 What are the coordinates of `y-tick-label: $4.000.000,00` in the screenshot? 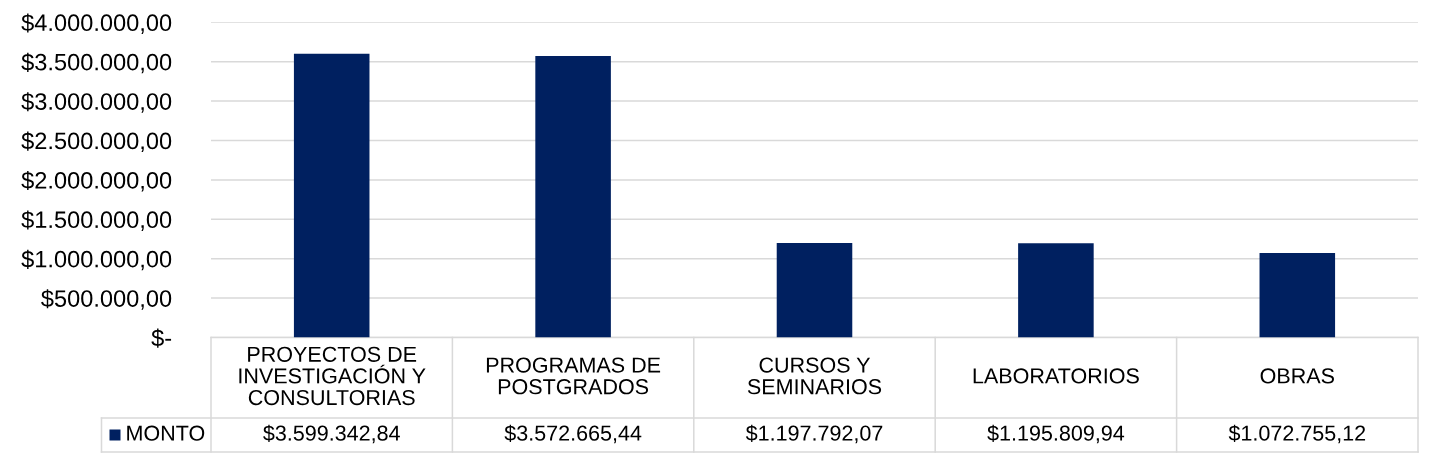 It's located at (96, 23).